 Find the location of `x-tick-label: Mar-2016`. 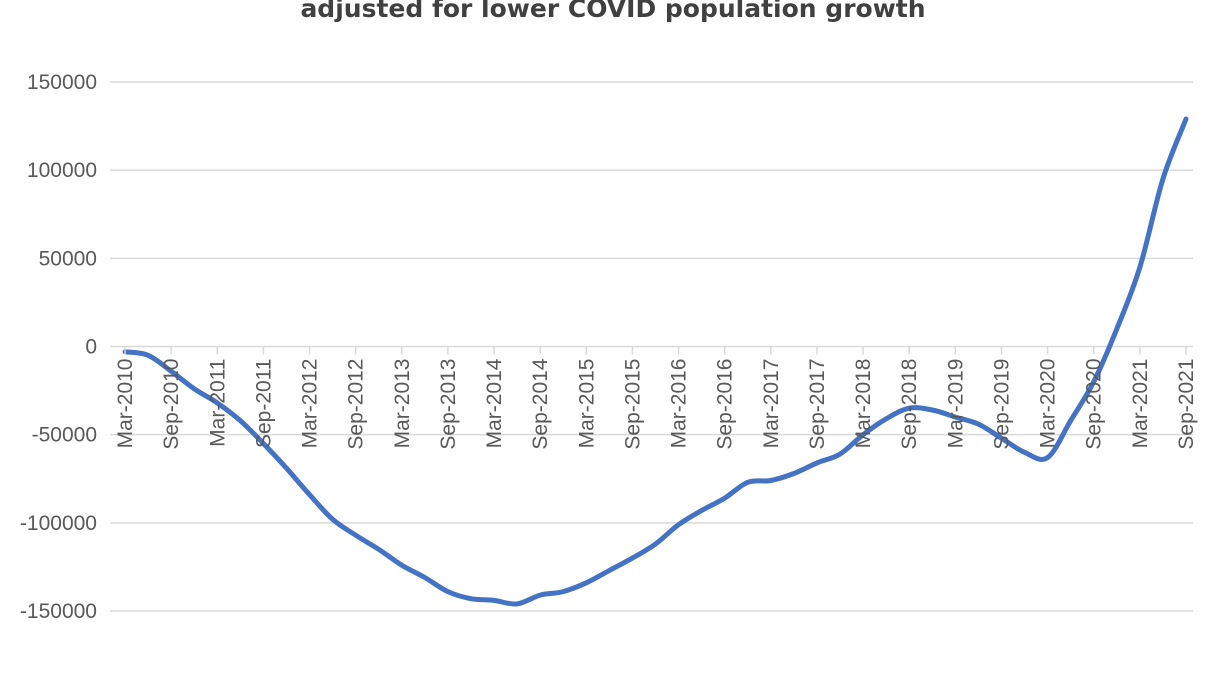

x-tick-label: Mar-2016 is located at coordinates (679, 404).